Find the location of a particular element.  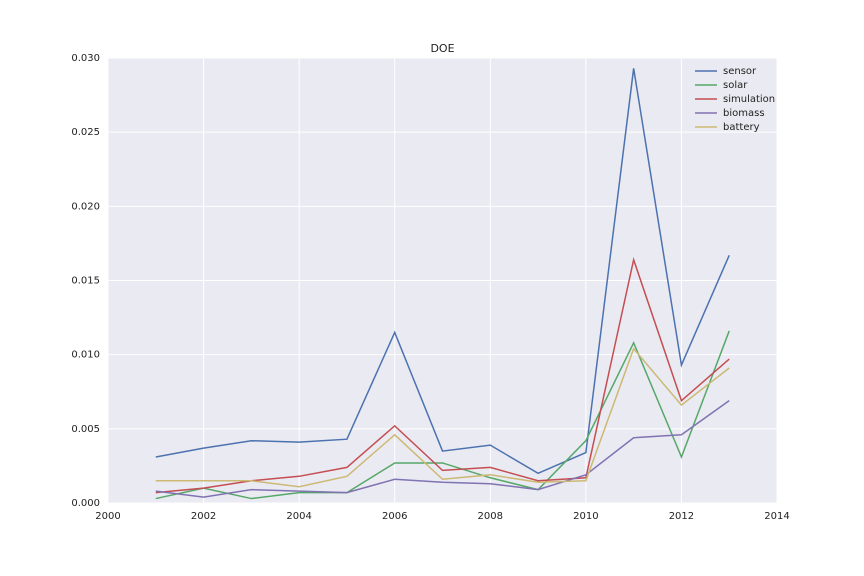

x-tick-label: 2010 is located at coordinates (585, 516).